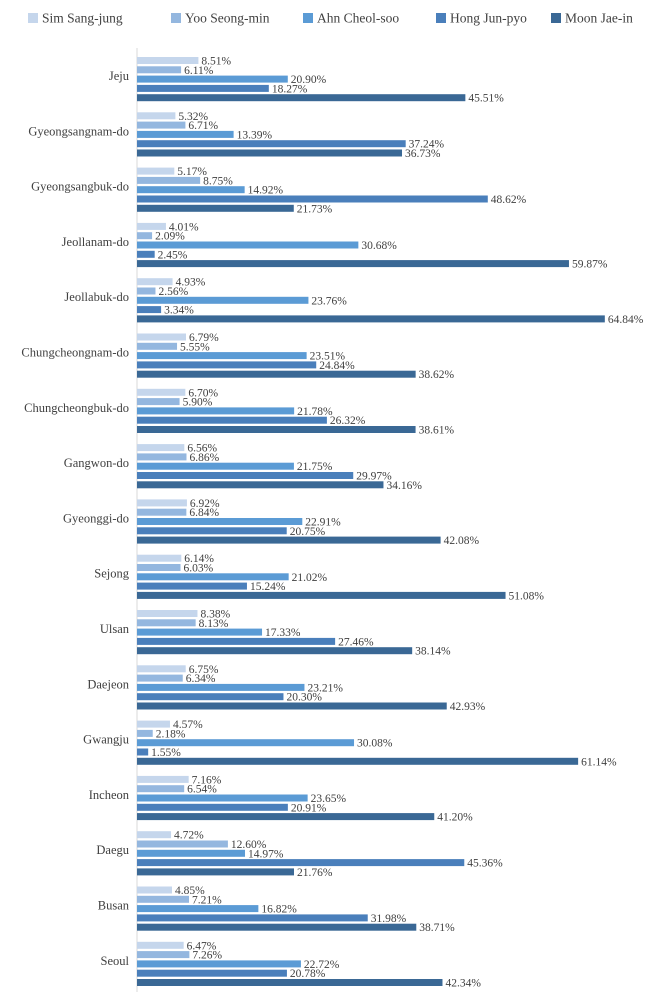  Describe the element at coordinates (169, 180) in the screenshot. I see `bar-gyeongsangbuk-do-yoo-seong-min` at that location.